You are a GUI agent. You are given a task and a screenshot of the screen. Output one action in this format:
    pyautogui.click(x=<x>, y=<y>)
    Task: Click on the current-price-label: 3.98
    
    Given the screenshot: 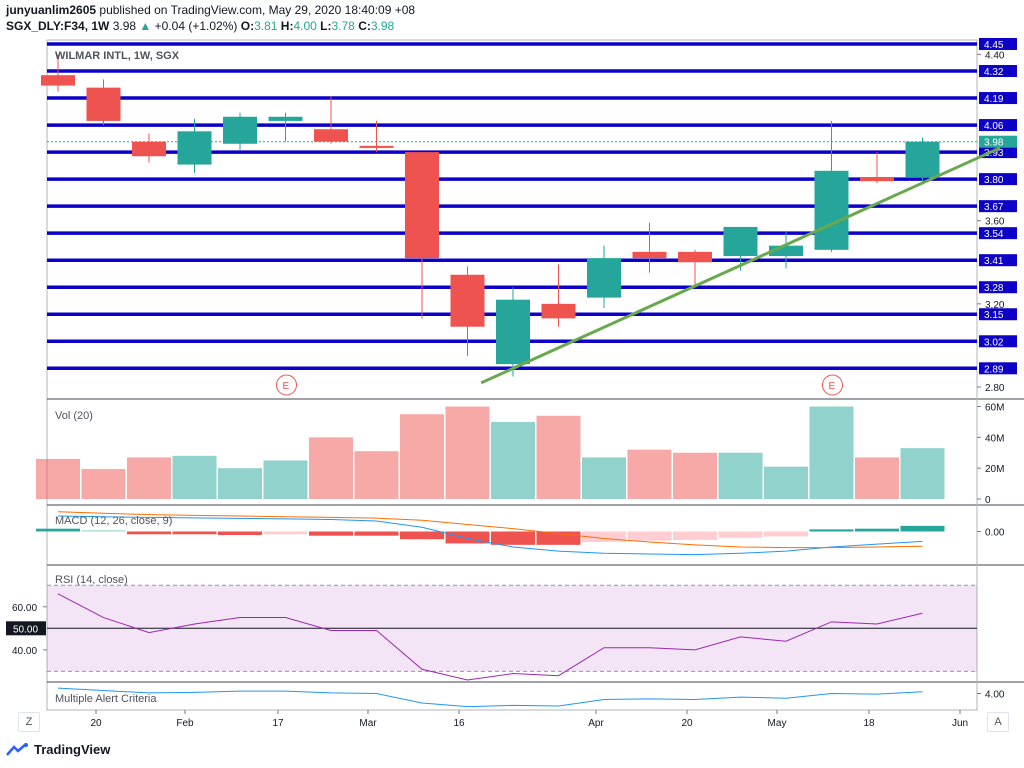 What is the action you would take?
    pyautogui.click(x=994, y=143)
    